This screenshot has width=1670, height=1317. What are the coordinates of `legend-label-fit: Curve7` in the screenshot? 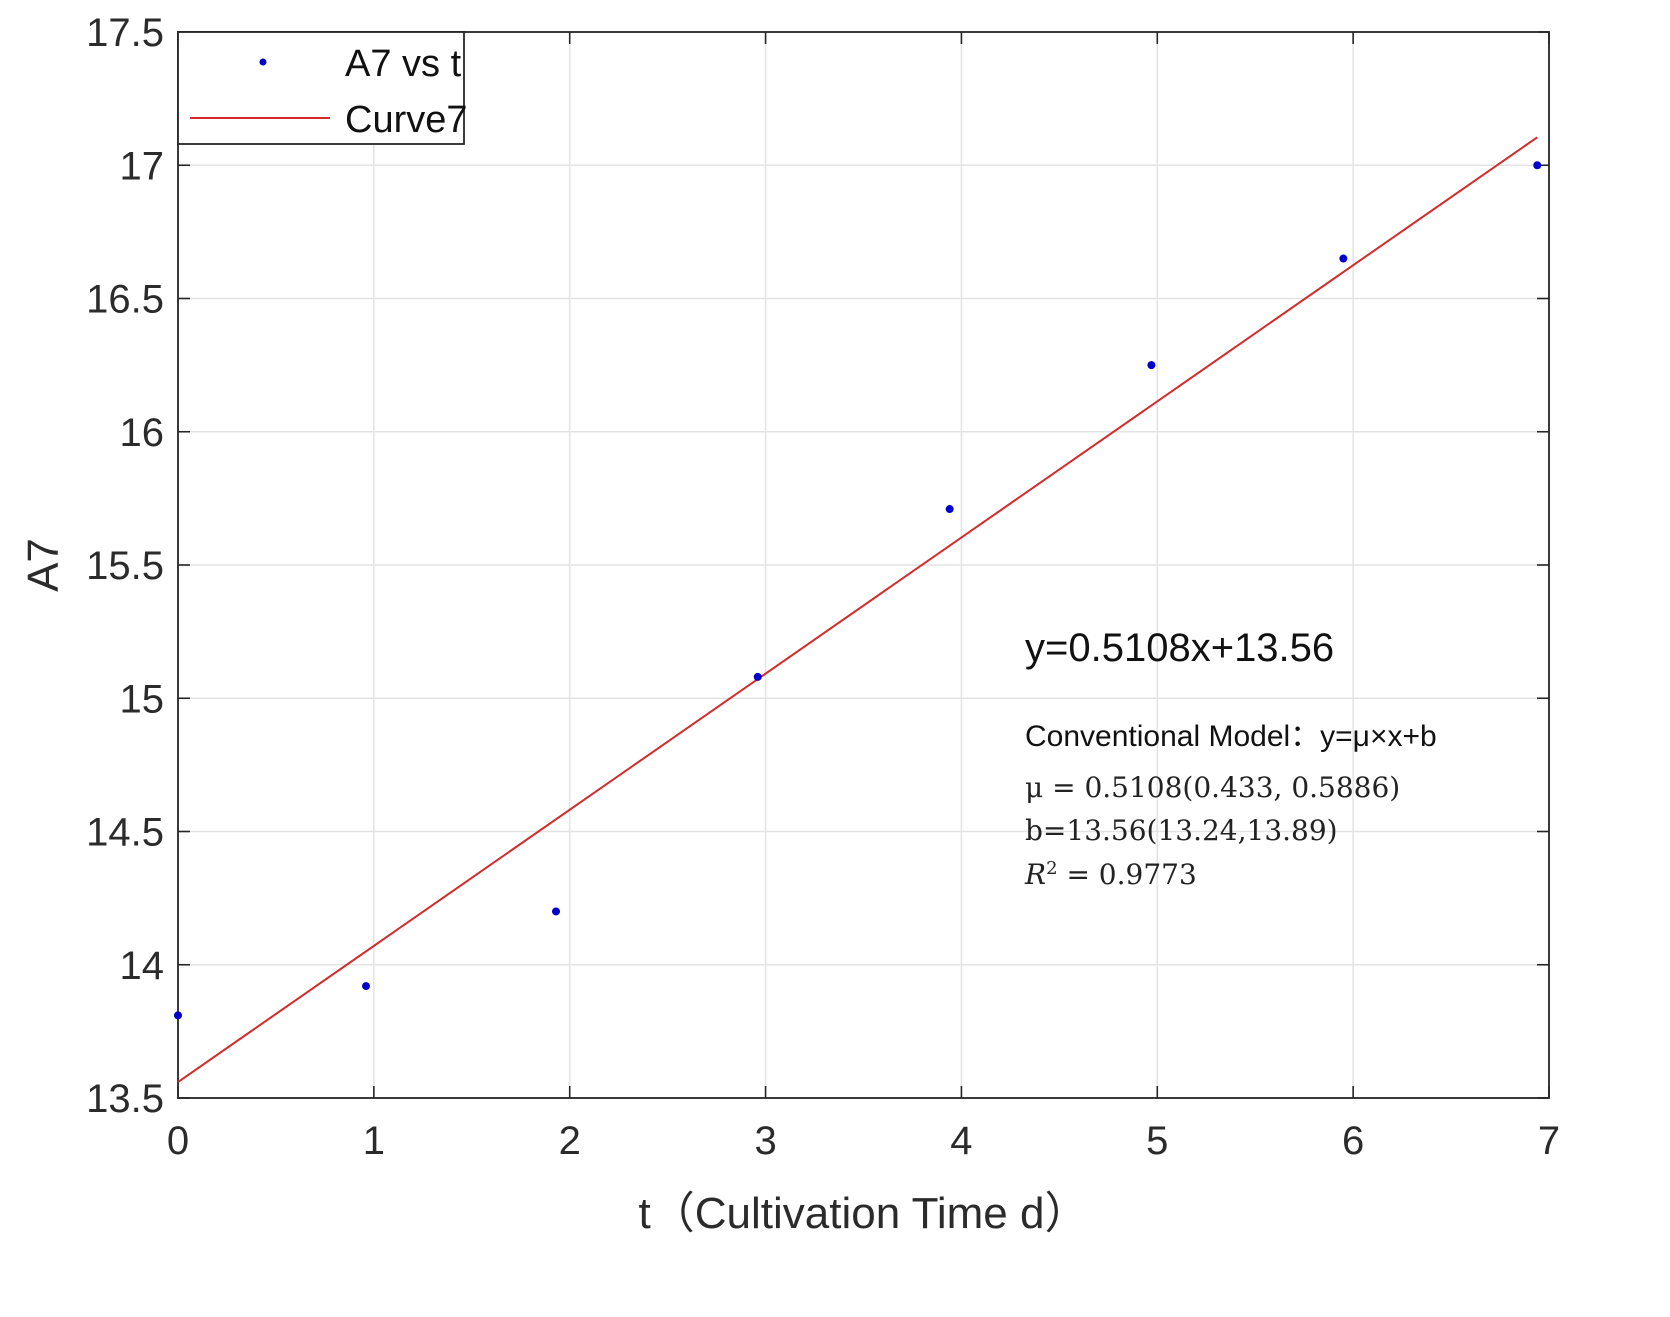 It's located at (406, 120).